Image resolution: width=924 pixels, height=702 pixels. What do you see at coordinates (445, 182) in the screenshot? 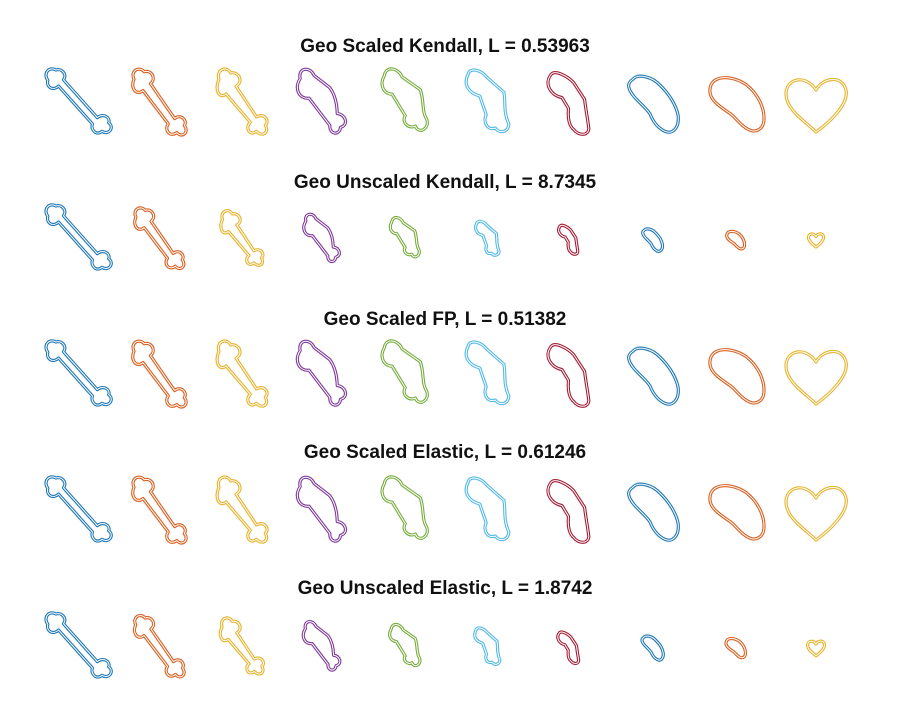
I see `panel-title: Geo Unscaled Kendall, L = 8.7345` at bounding box center [445, 182].